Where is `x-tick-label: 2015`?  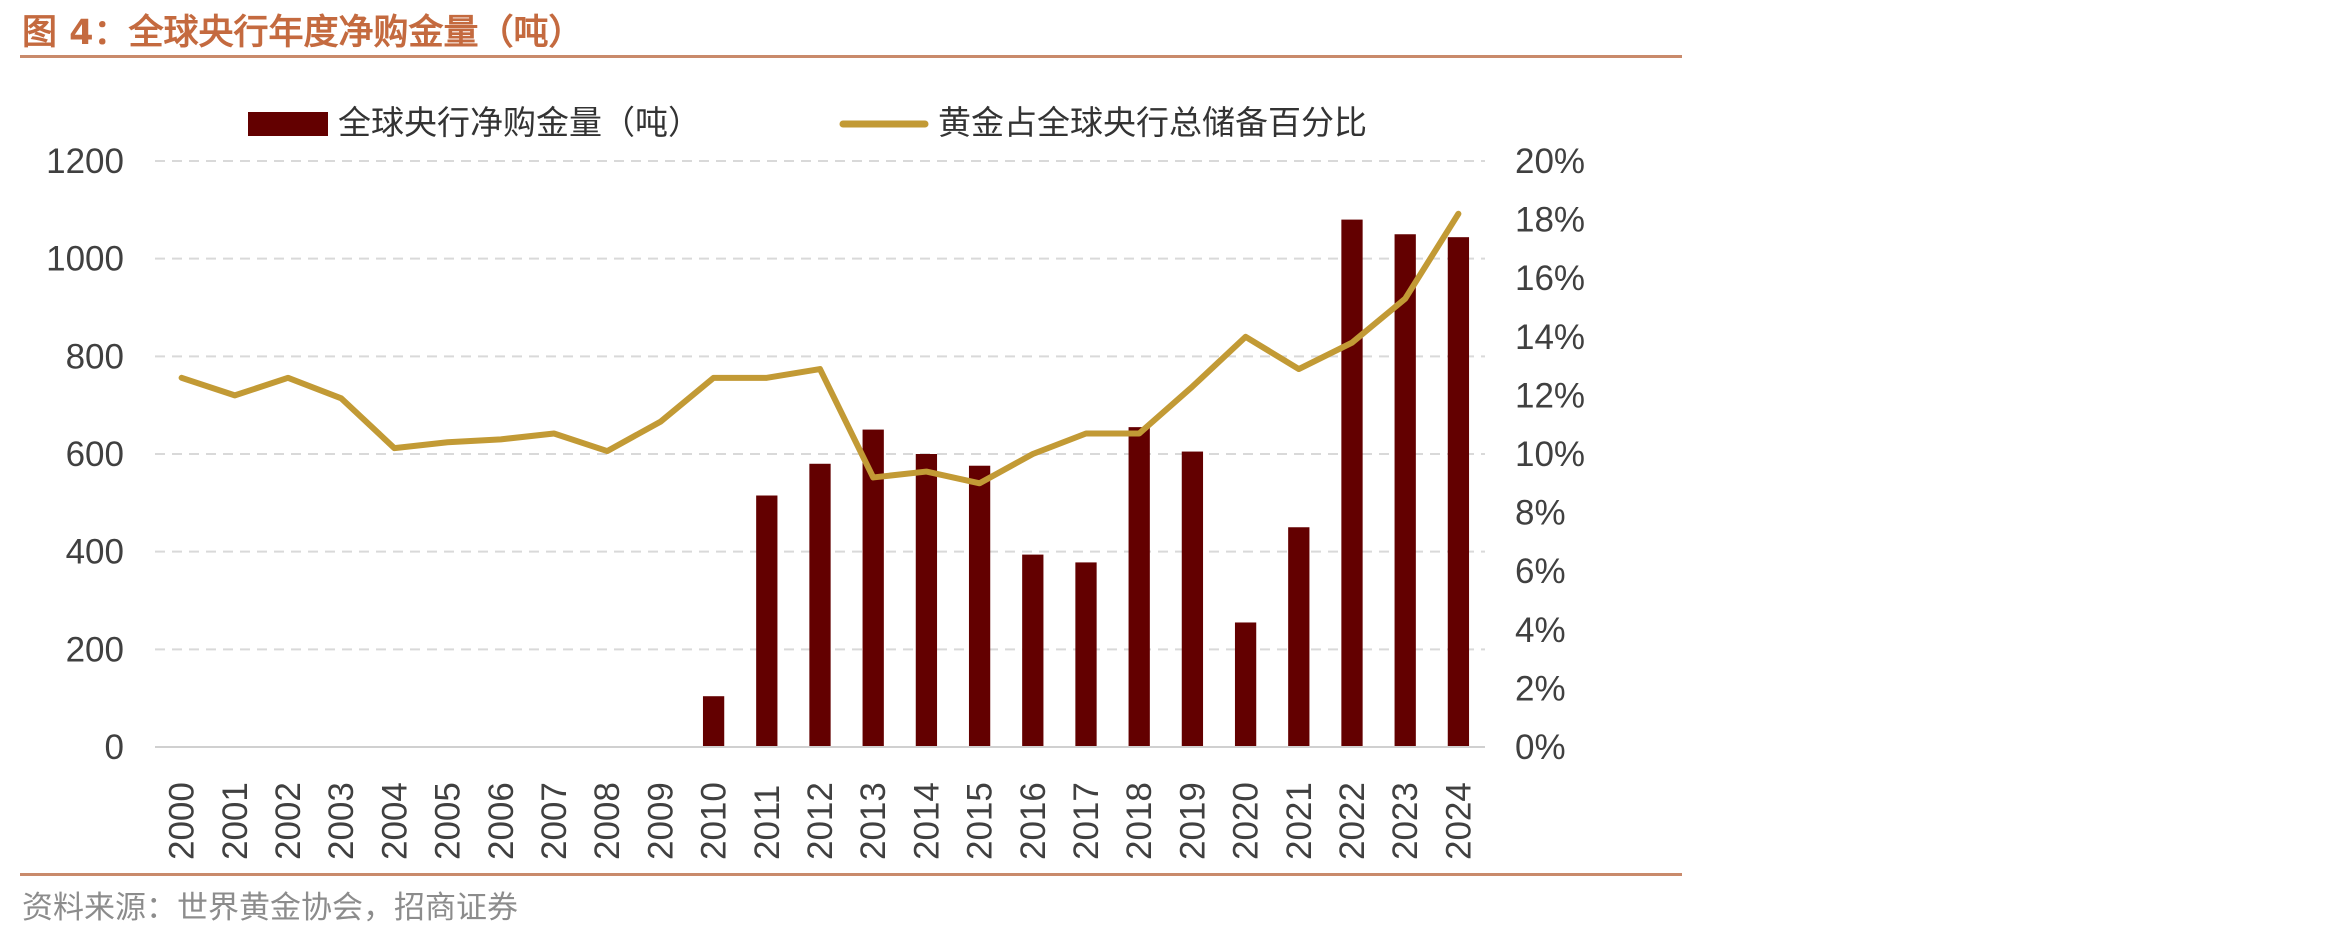
x-tick-label: 2015 is located at coordinates (980, 821).